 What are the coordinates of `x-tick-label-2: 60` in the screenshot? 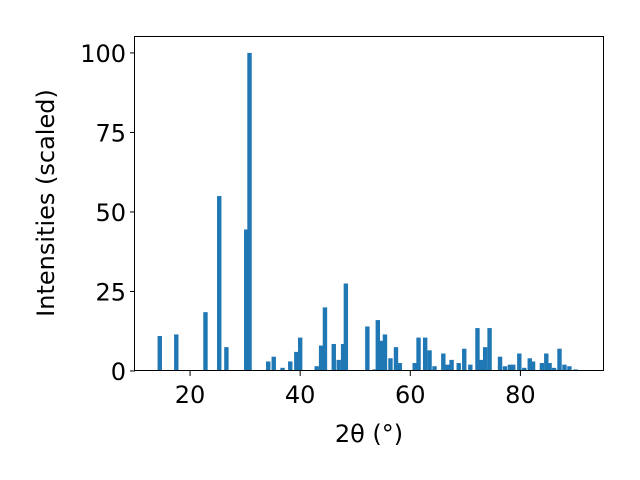 It's located at (410, 395).